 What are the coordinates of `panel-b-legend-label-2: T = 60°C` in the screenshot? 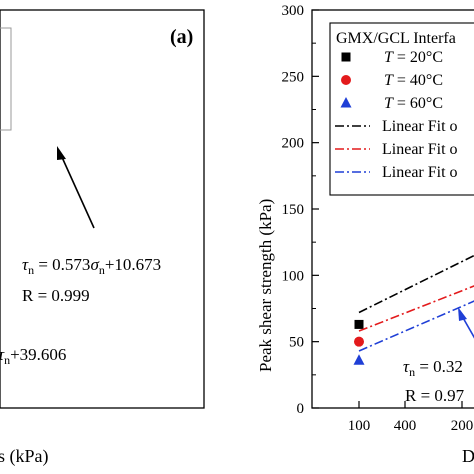 It's located at (413, 103).